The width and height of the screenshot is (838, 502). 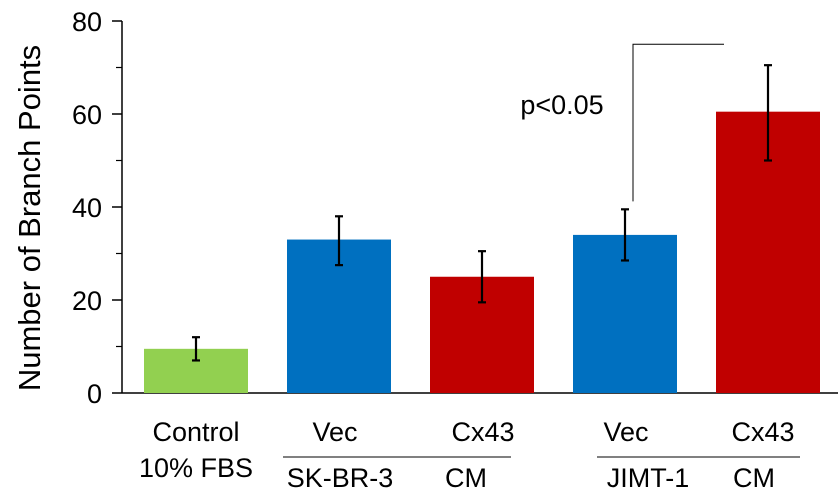 What do you see at coordinates (340, 478) in the screenshot?
I see `group-label: SK-BR-3` at bounding box center [340, 478].